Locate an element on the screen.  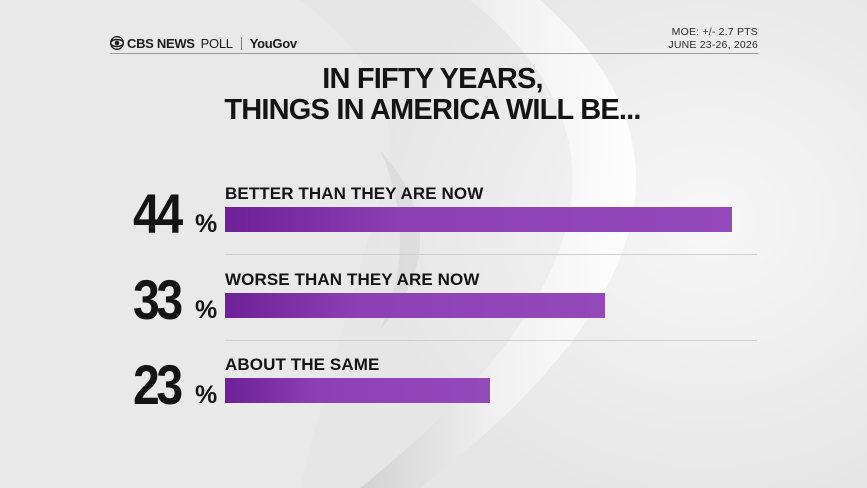
poll-dates: JUNE 23-26, 2026 is located at coordinates (713, 45).